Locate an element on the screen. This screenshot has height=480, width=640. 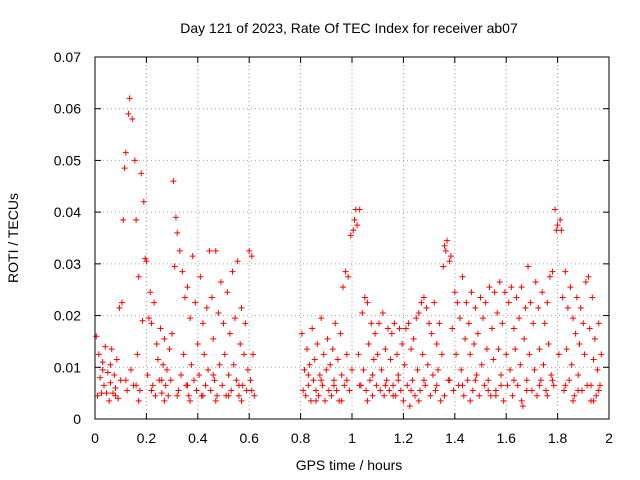
y-tick-label: 0.02 is located at coordinates (67, 316).